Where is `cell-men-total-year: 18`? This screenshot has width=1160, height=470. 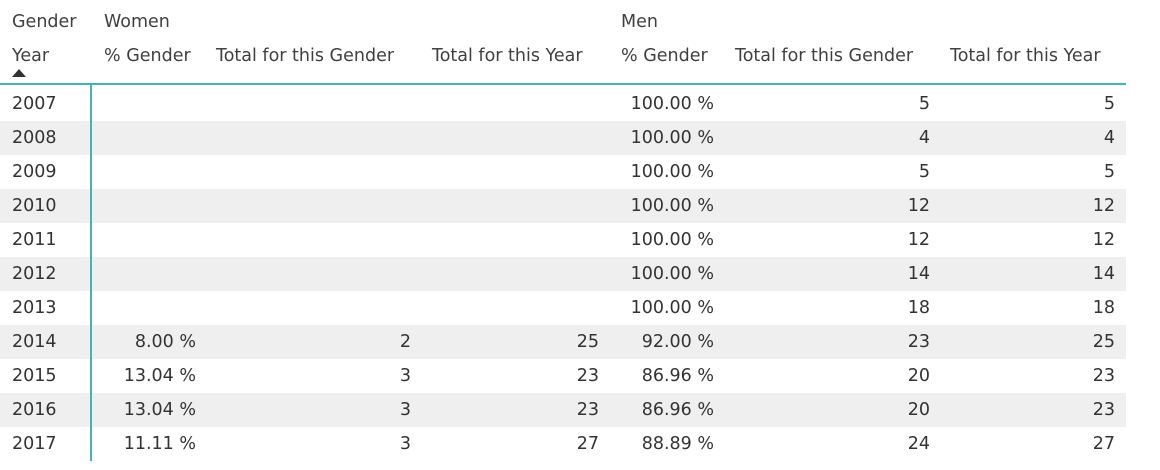
cell-men-total-year: 18 is located at coordinates (1103, 308).